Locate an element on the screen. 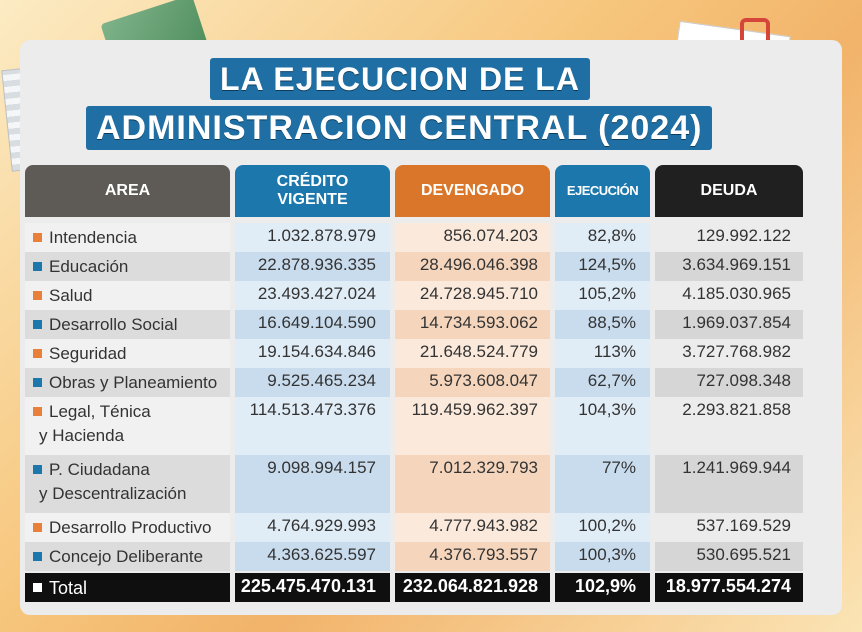 The height and width of the screenshot is (632, 862). header-deuda: DEUDA is located at coordinates (729, 191).